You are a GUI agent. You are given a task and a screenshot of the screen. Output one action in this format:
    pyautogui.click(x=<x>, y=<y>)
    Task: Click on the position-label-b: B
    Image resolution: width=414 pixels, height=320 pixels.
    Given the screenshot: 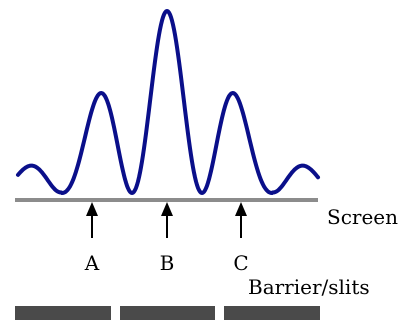 What is the action you would take?
    pyautogui.click(x=167, y=263)
    